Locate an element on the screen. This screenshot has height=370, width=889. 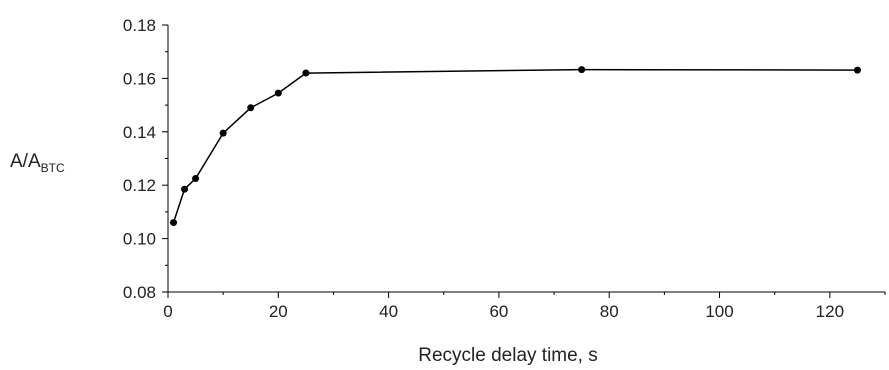
y-tick-label: 0.12 is located at coordinates (139, 185).